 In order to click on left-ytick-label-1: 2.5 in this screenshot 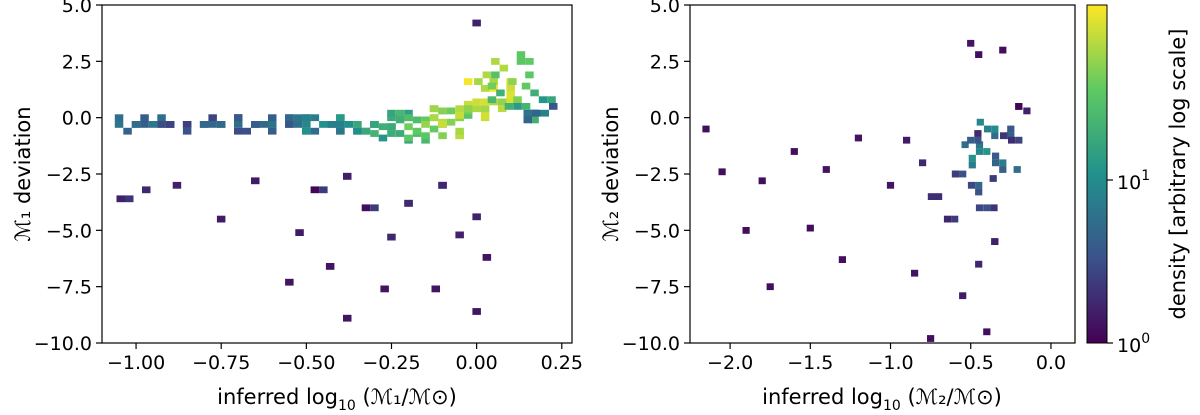, I will do `click(77, 62)`.